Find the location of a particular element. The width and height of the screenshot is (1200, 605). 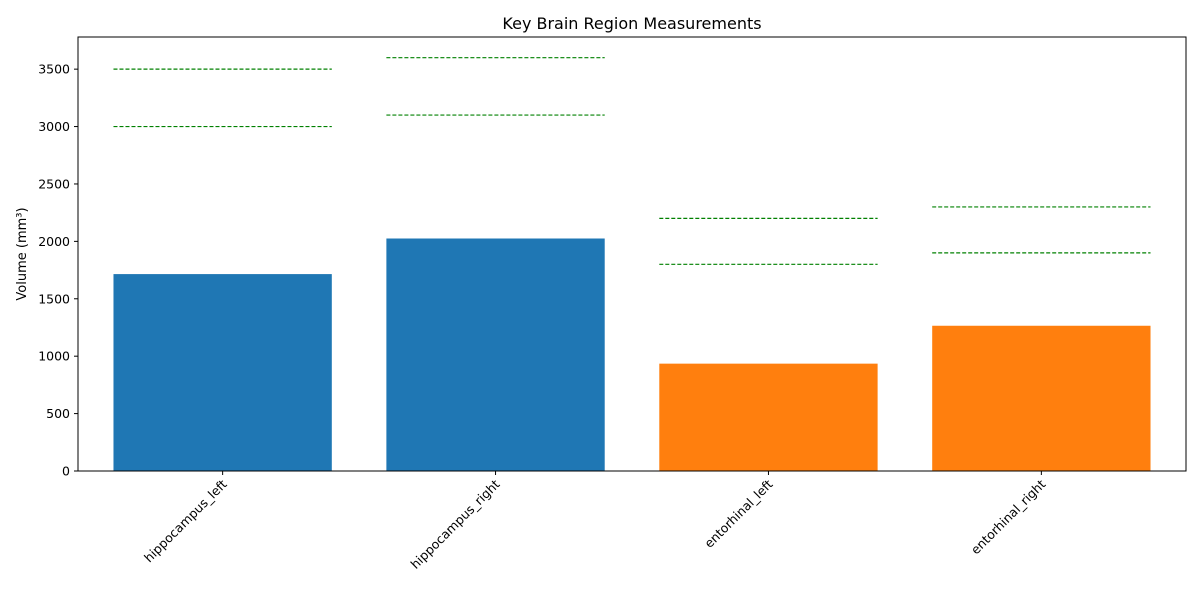

x-tick-label: entorhinal_left is located at coordinates (738, 513).